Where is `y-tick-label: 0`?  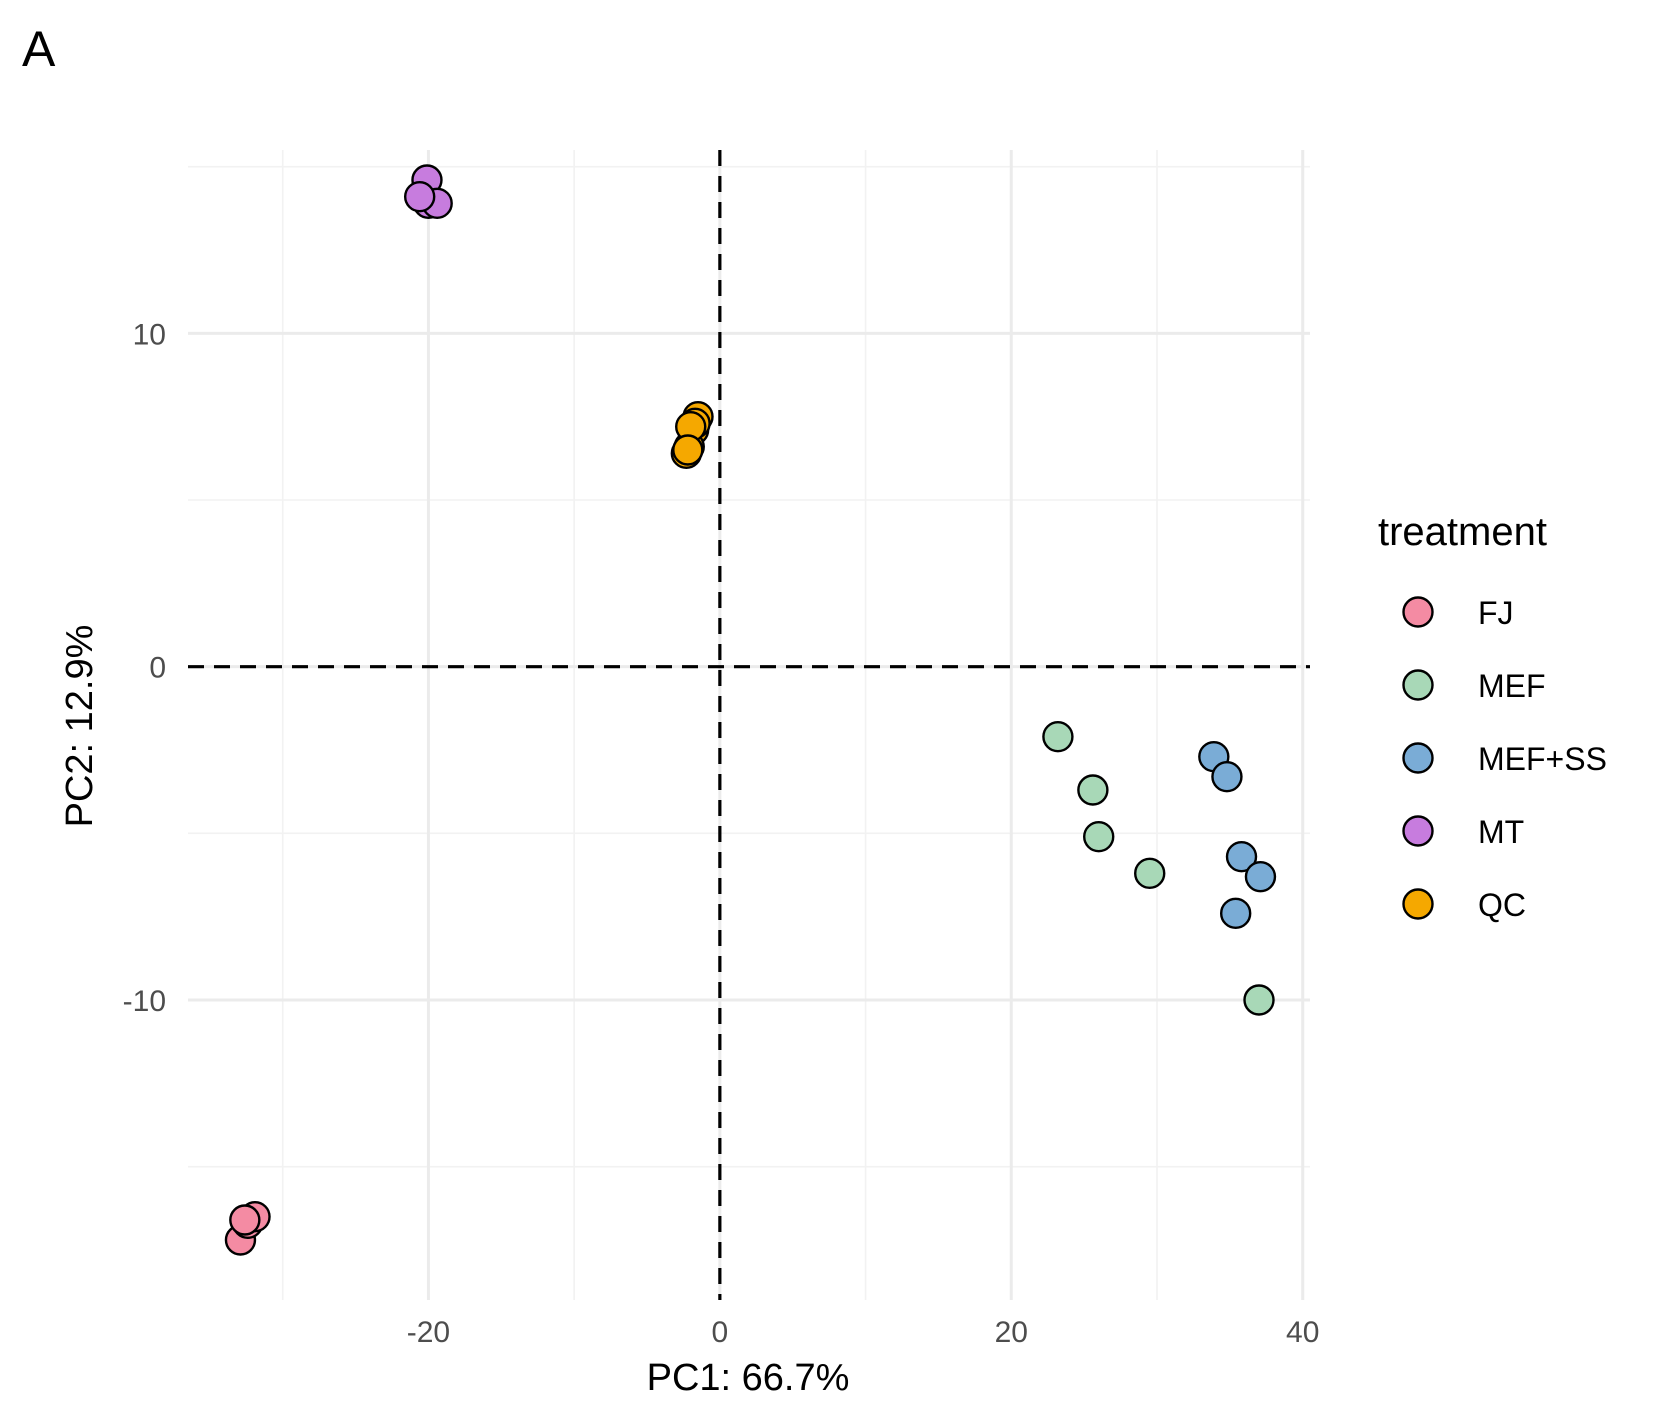 y-tick-label: 0 is located at coordinates (157, 668).